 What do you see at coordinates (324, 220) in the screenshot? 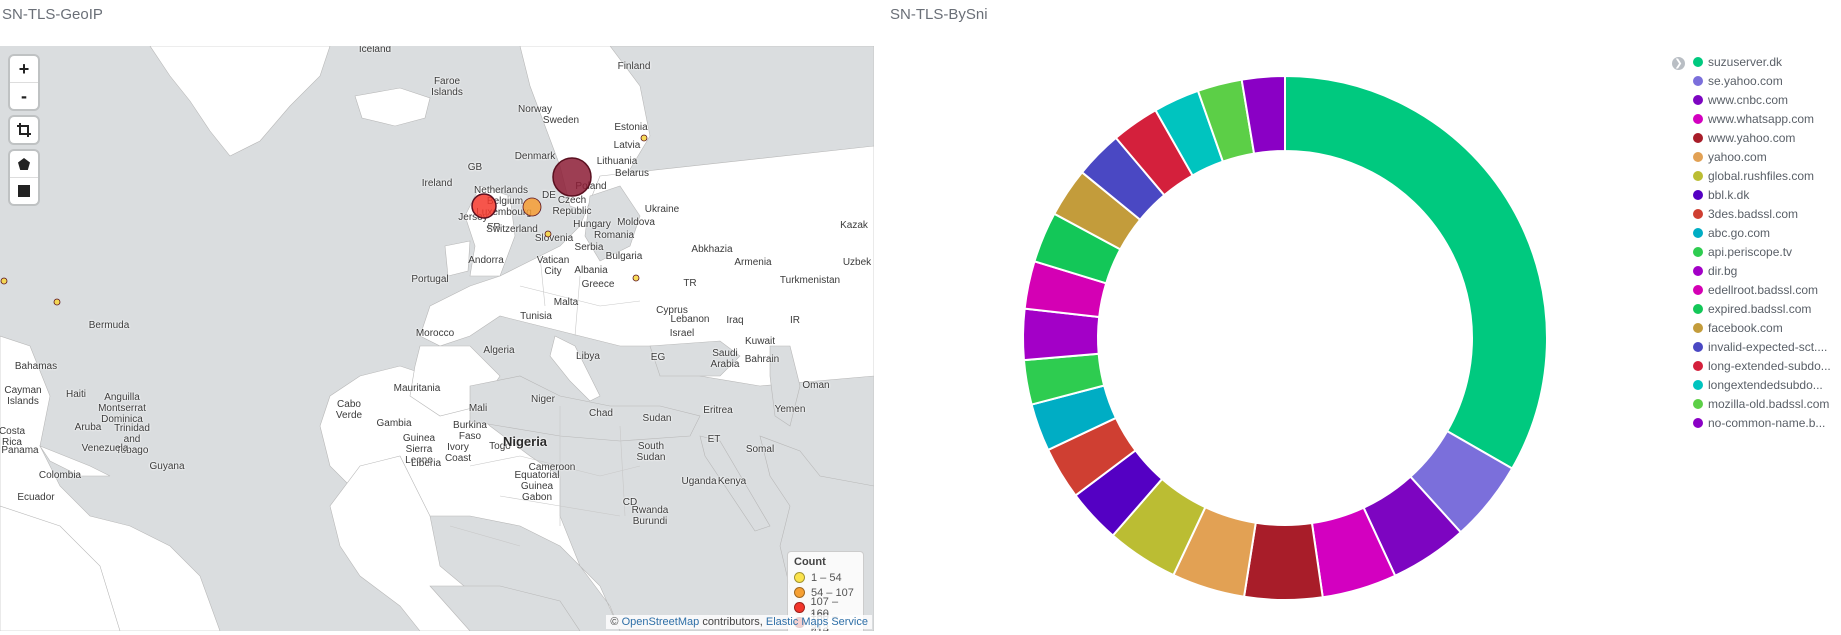
I see `map-bubbles` at bounding box center [324, 220].